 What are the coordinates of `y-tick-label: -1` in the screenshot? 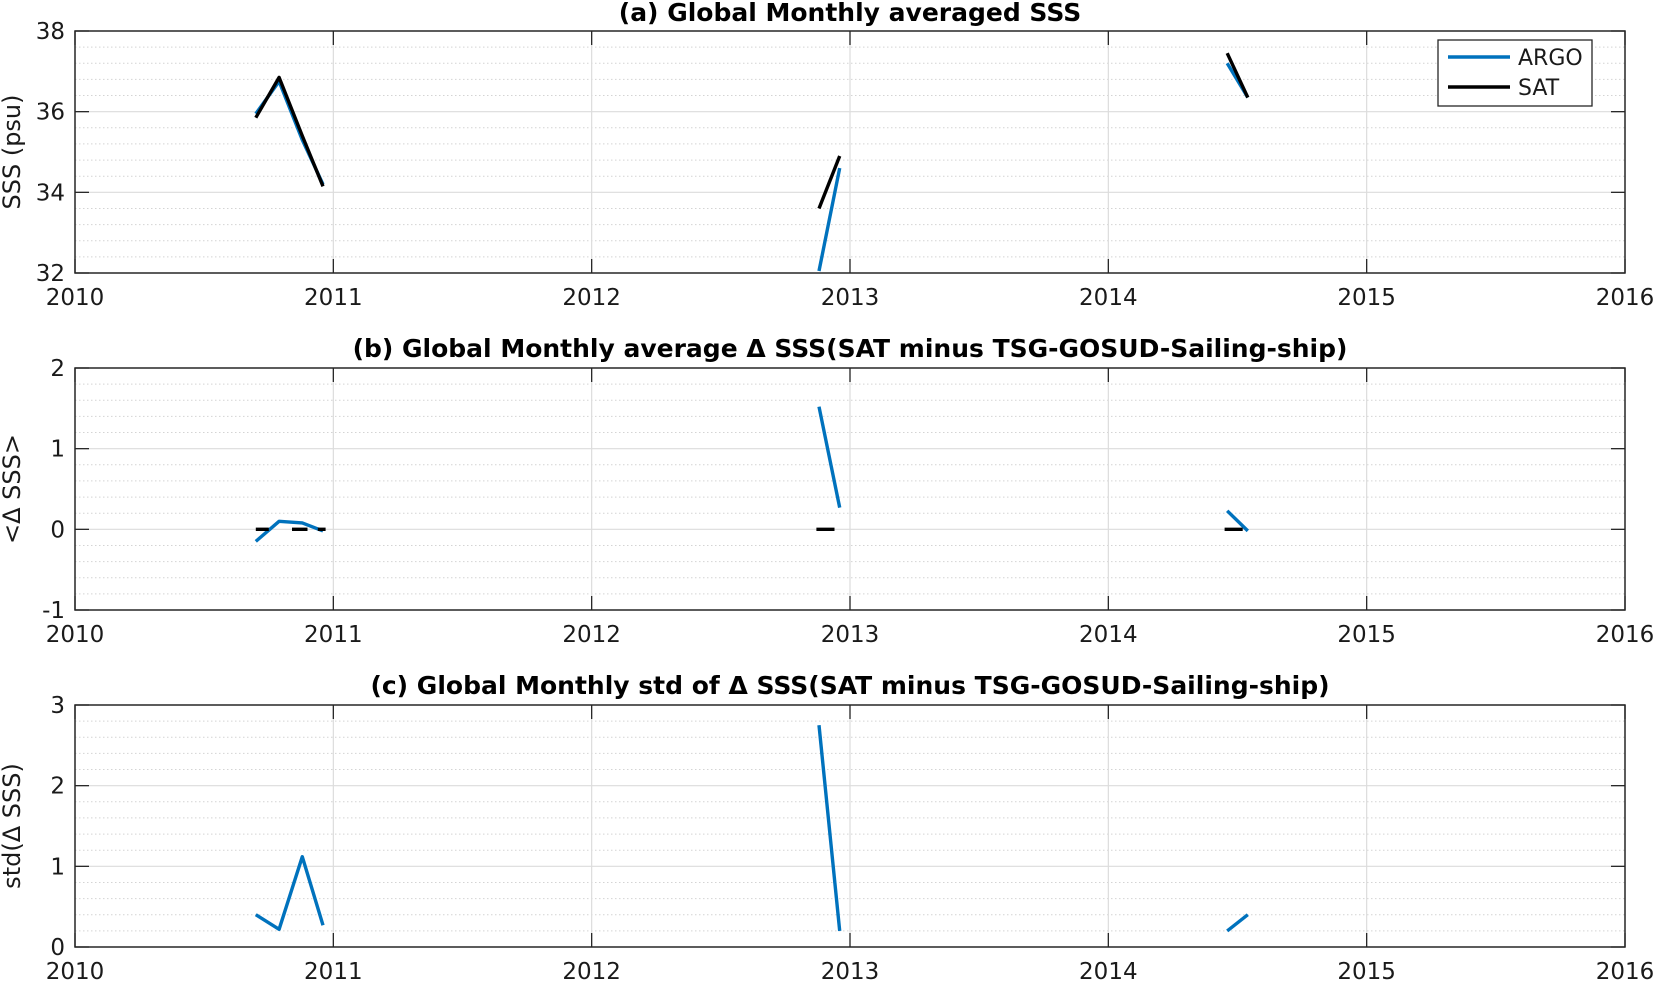 It's located at (53, 611).